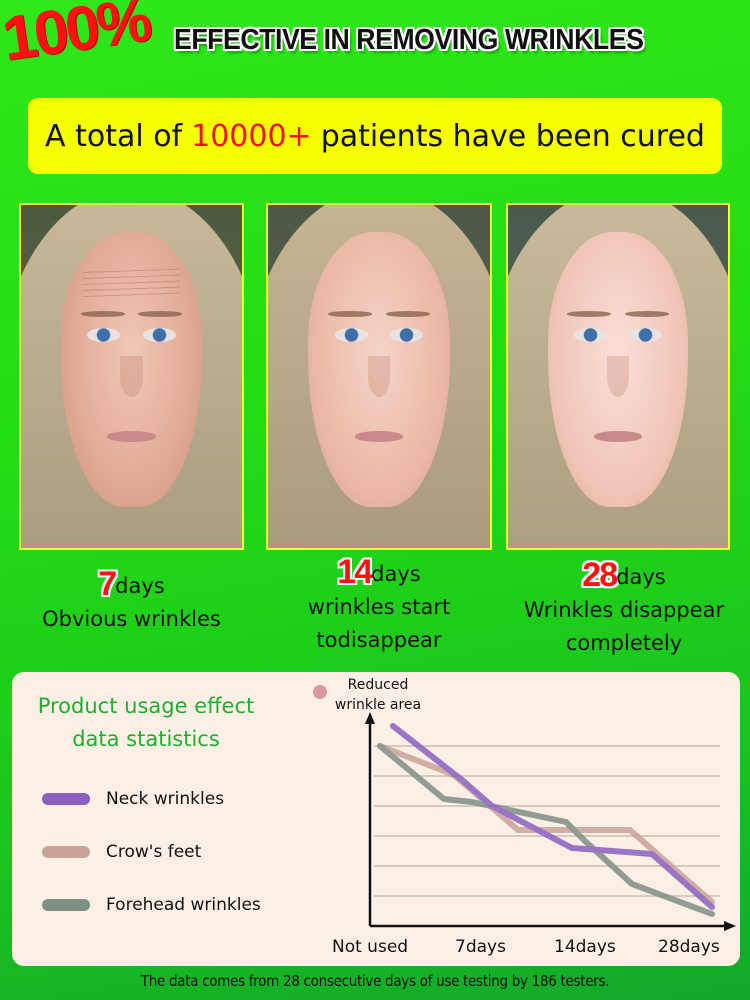 Image resolution: width=750 pixels, height=1000 pixels. What do you see at coordinates (378, 695) in the screenshot?
I see `y-axis-label: Reduced wrinkle area` at bounding box center [378, 695].